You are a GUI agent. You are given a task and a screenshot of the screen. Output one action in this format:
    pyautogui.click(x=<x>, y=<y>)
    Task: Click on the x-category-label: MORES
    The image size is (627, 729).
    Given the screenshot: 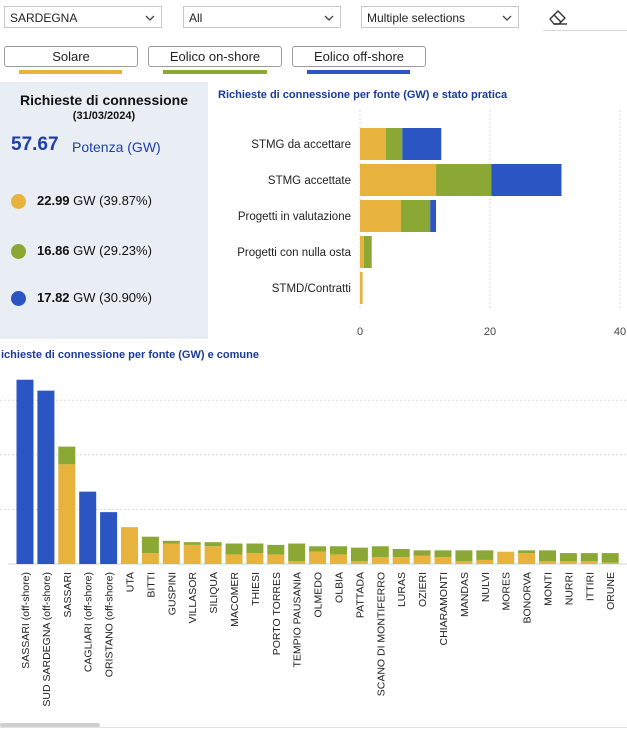 What is the action you would take?
    pyautogui.click(x=507, y=591)
    